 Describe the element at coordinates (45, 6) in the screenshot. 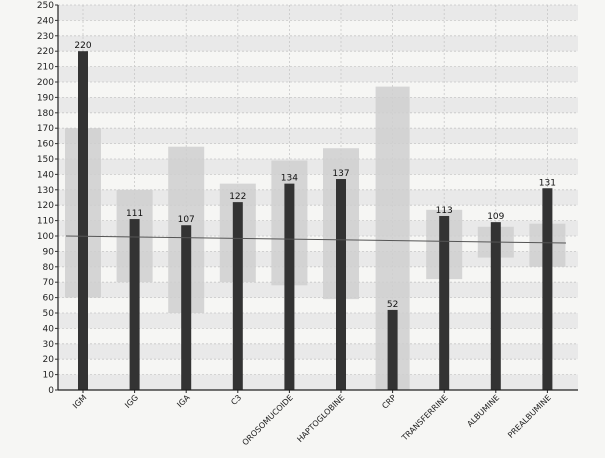

I see `y-tick-label: 250` at that location.